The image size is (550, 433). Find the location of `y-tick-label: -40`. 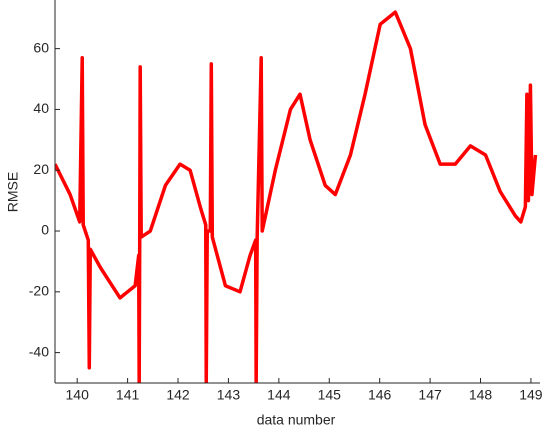

y-tick-label: -40 is located at coordinates (39, 351).